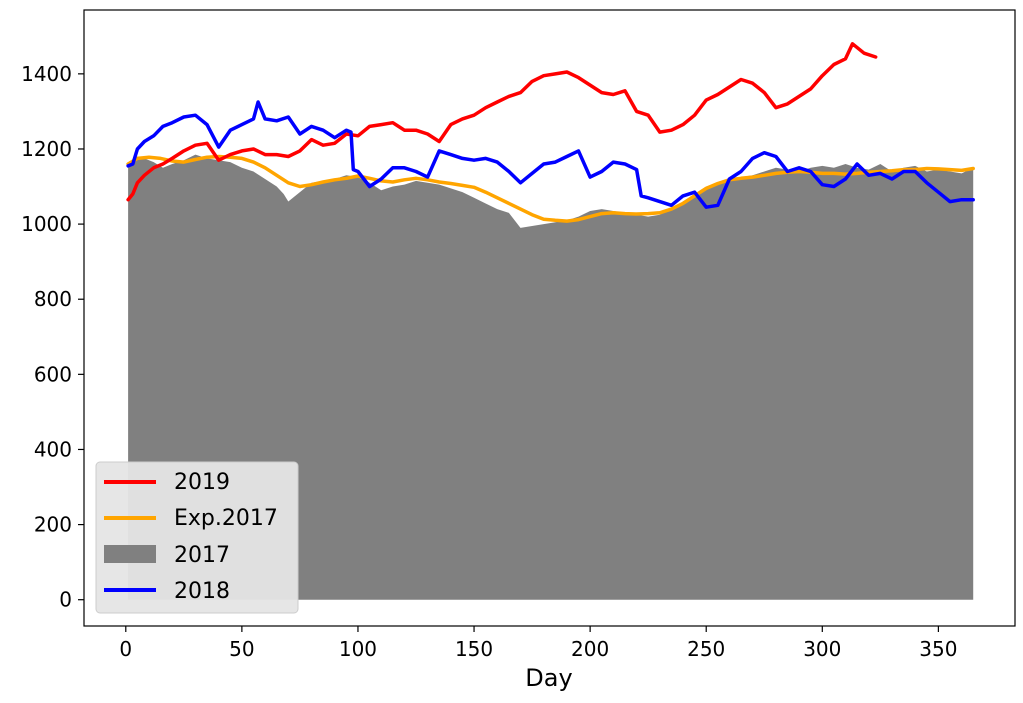  Describe the element at coordinates (167, 591) in the screenshot. I see `legend-item-2018: 2018` at that location.